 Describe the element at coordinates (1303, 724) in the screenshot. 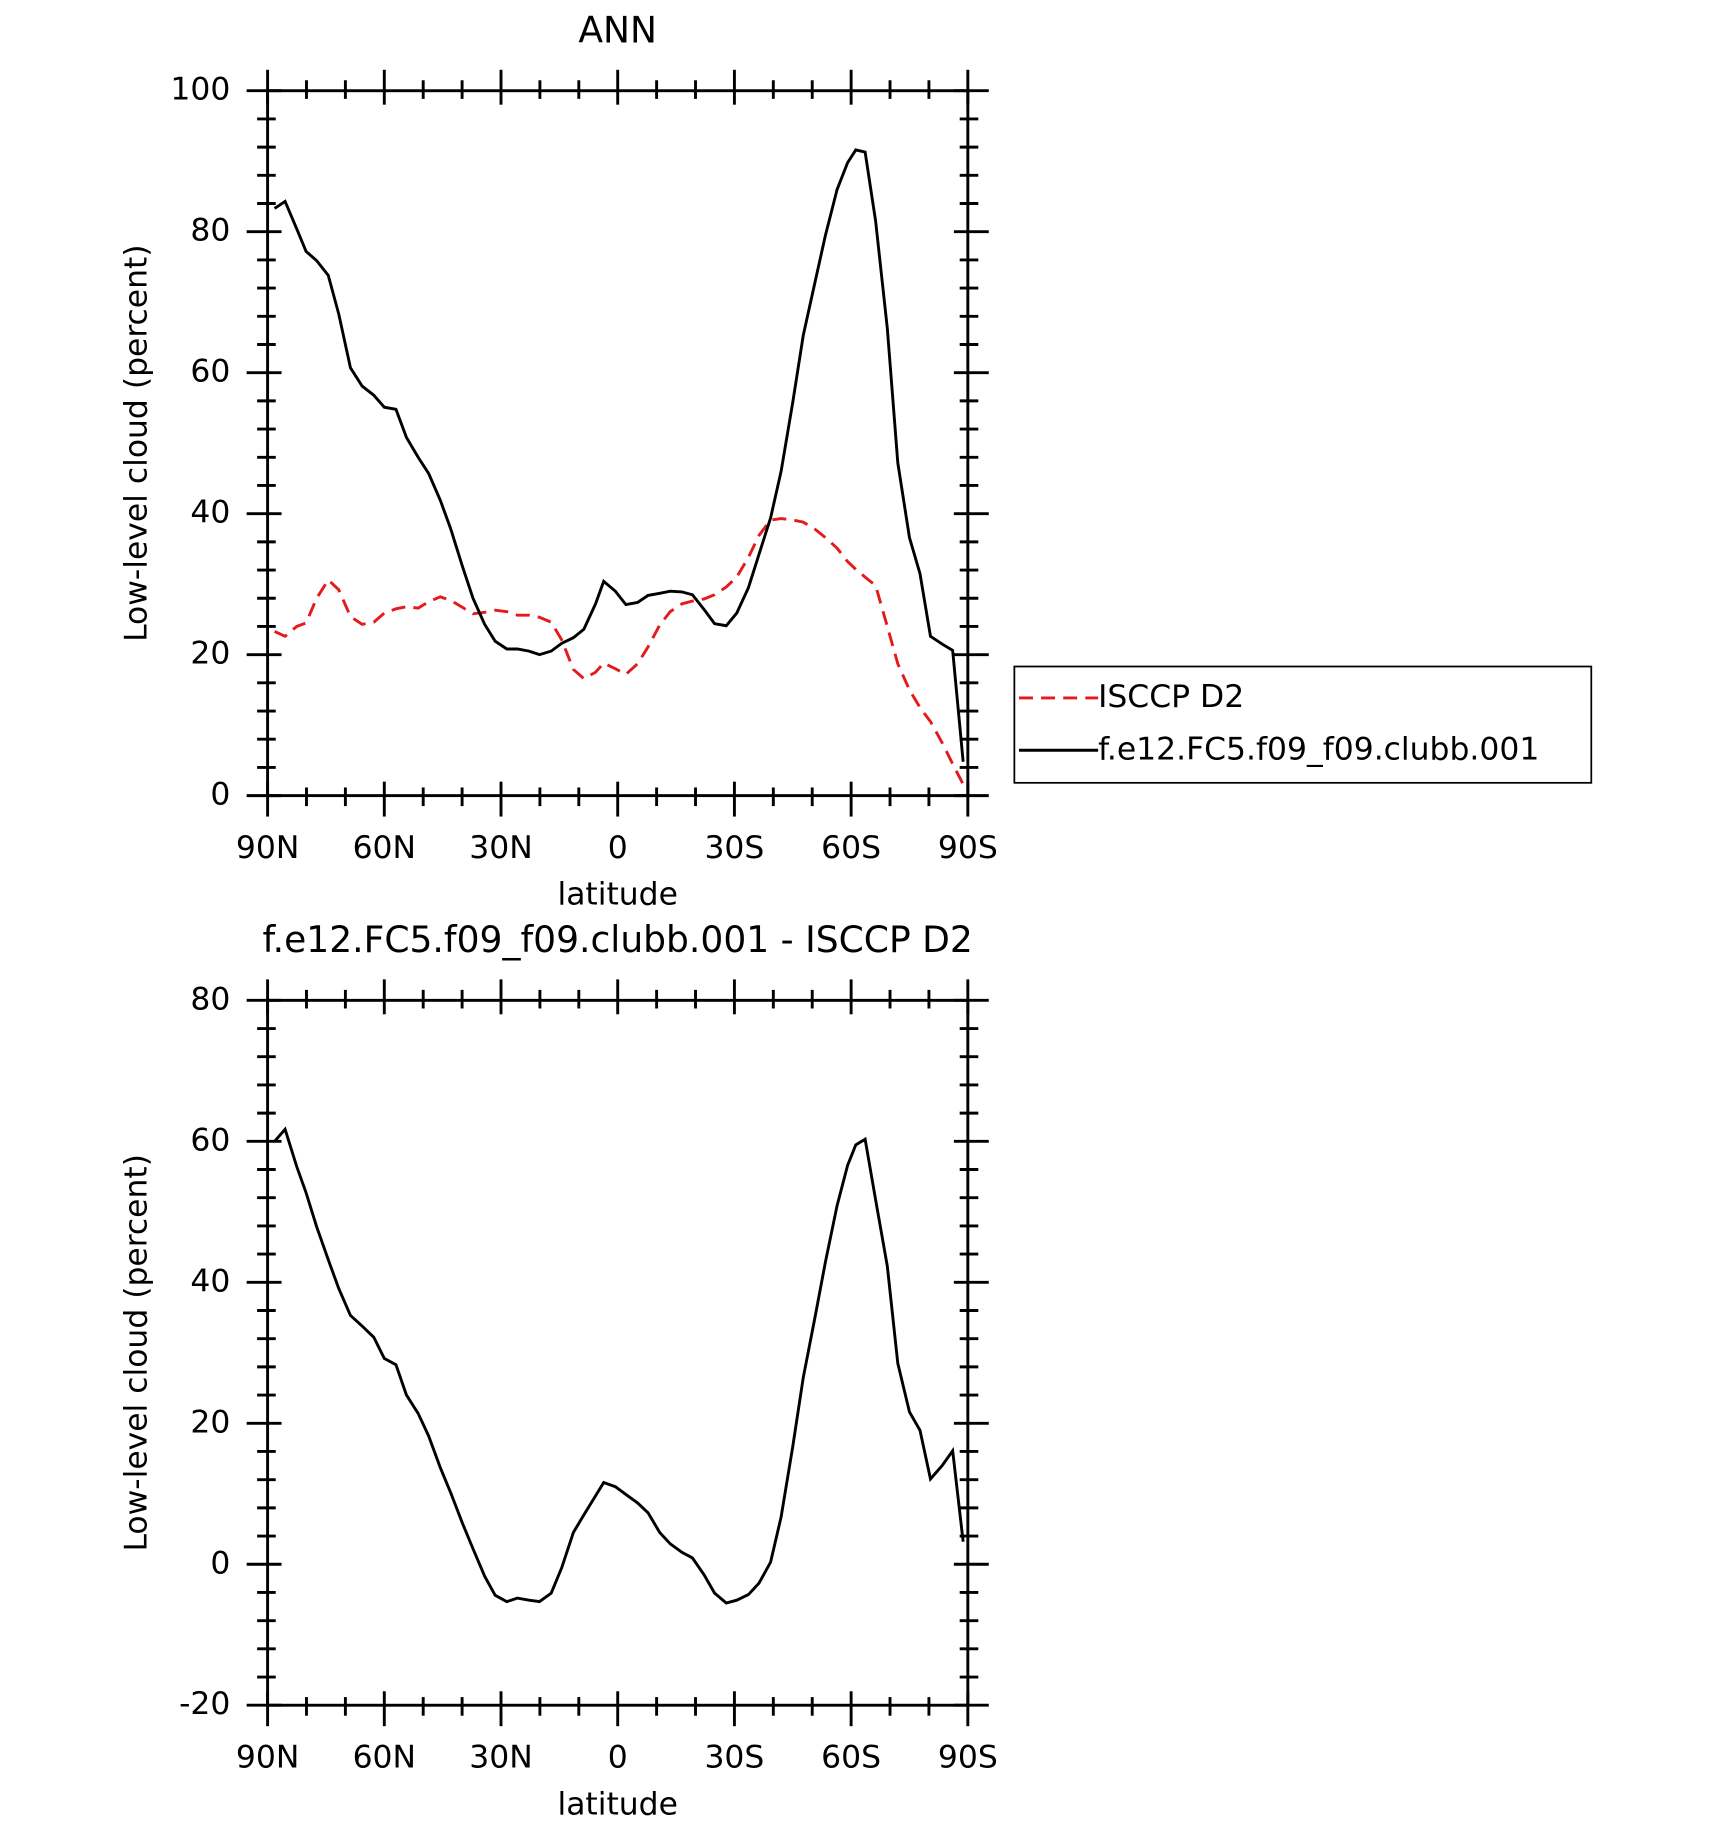

I see `legend-box` at that location.